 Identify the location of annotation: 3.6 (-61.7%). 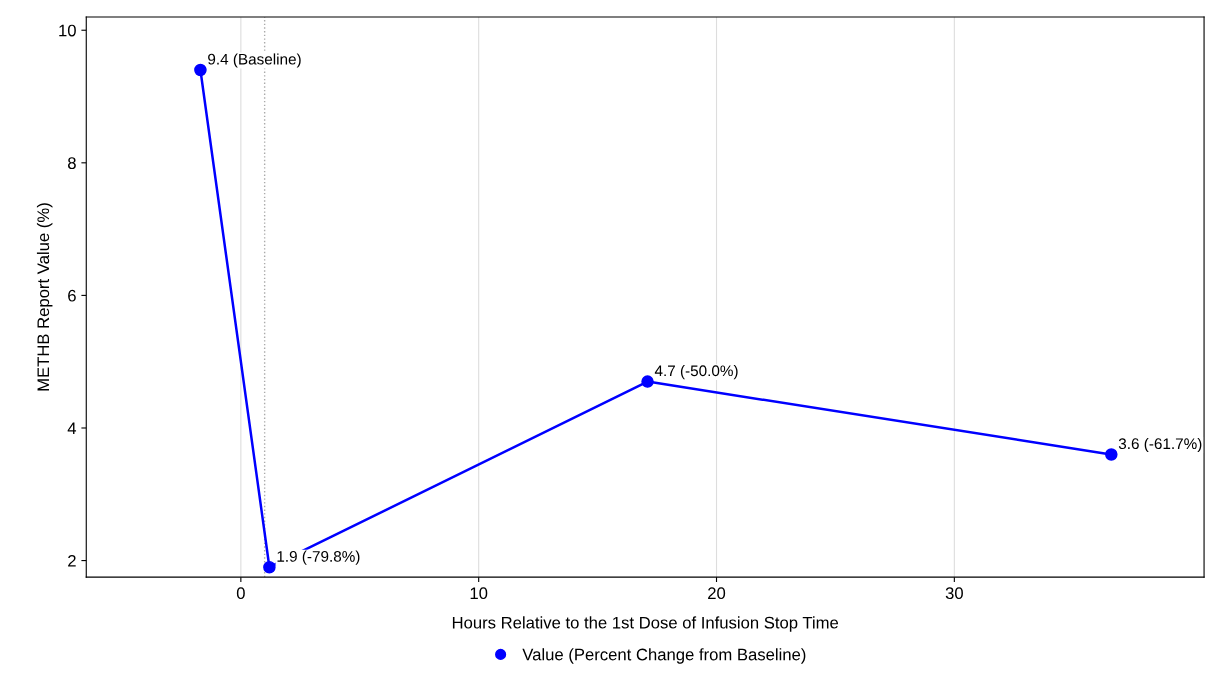
(1160, 445).